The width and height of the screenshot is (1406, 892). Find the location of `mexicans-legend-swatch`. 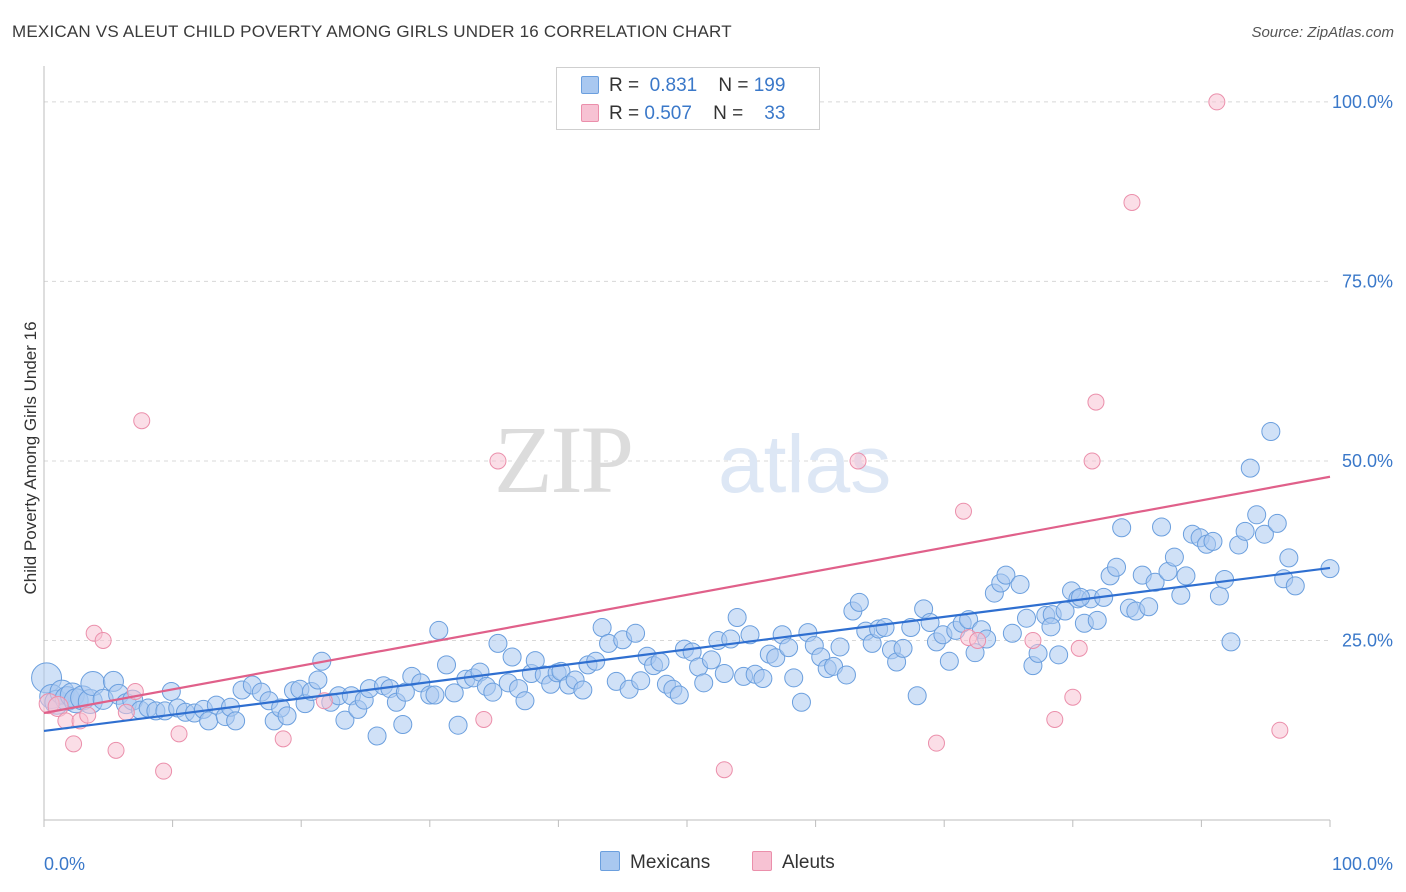

mexicans-legend-swatch is located at coordinates (610, 861).